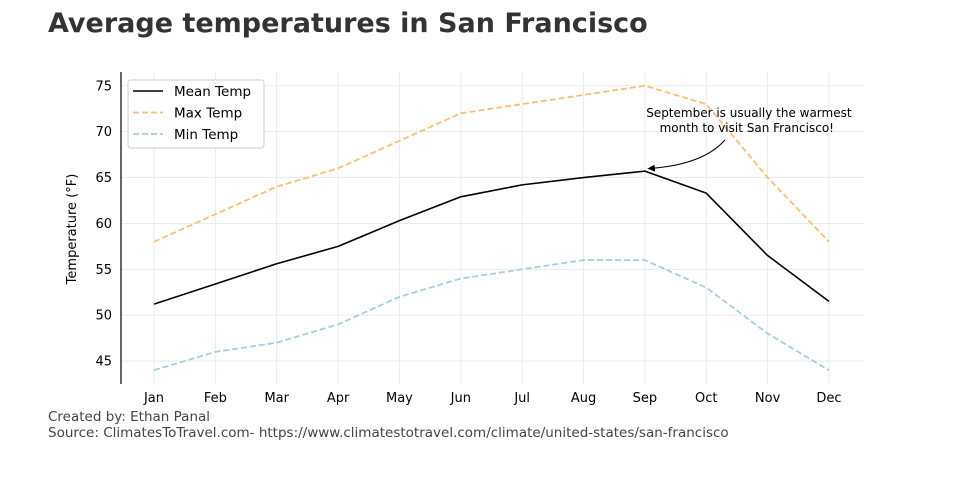  What do you see at coordinates (103, 270) in the screenshot?
I see `y-tick-label: 55` at bounding box center [103, 270].